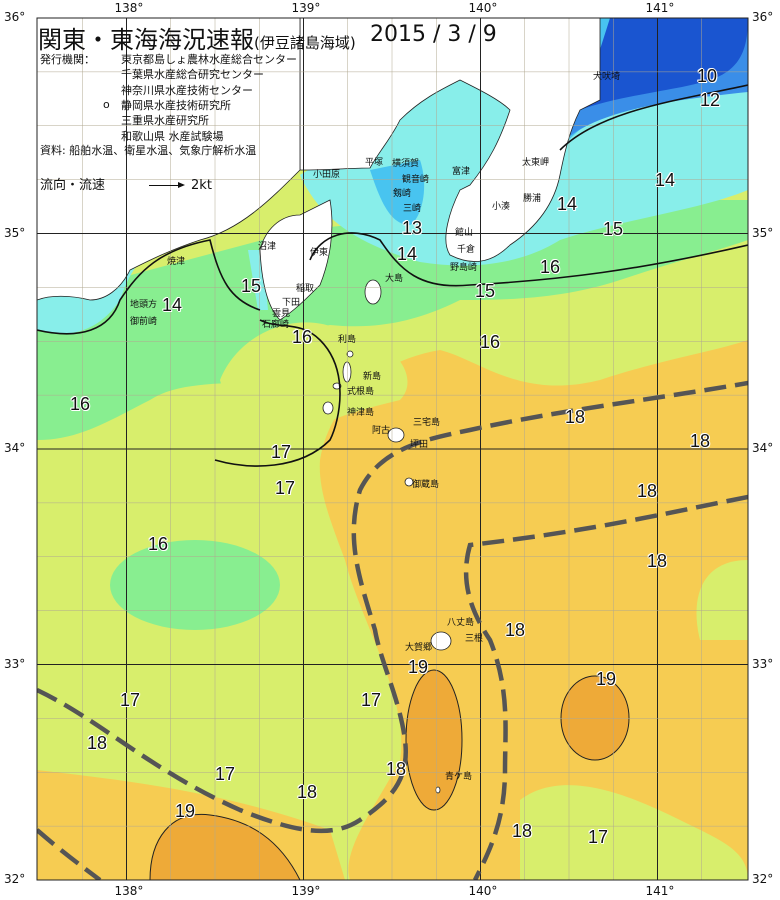  Describe the element at coordinates (148, 150) in the screenshot. I see `data-sources: 資料: 船舶水温、衛星水温、気象庁解析水温` at that location.